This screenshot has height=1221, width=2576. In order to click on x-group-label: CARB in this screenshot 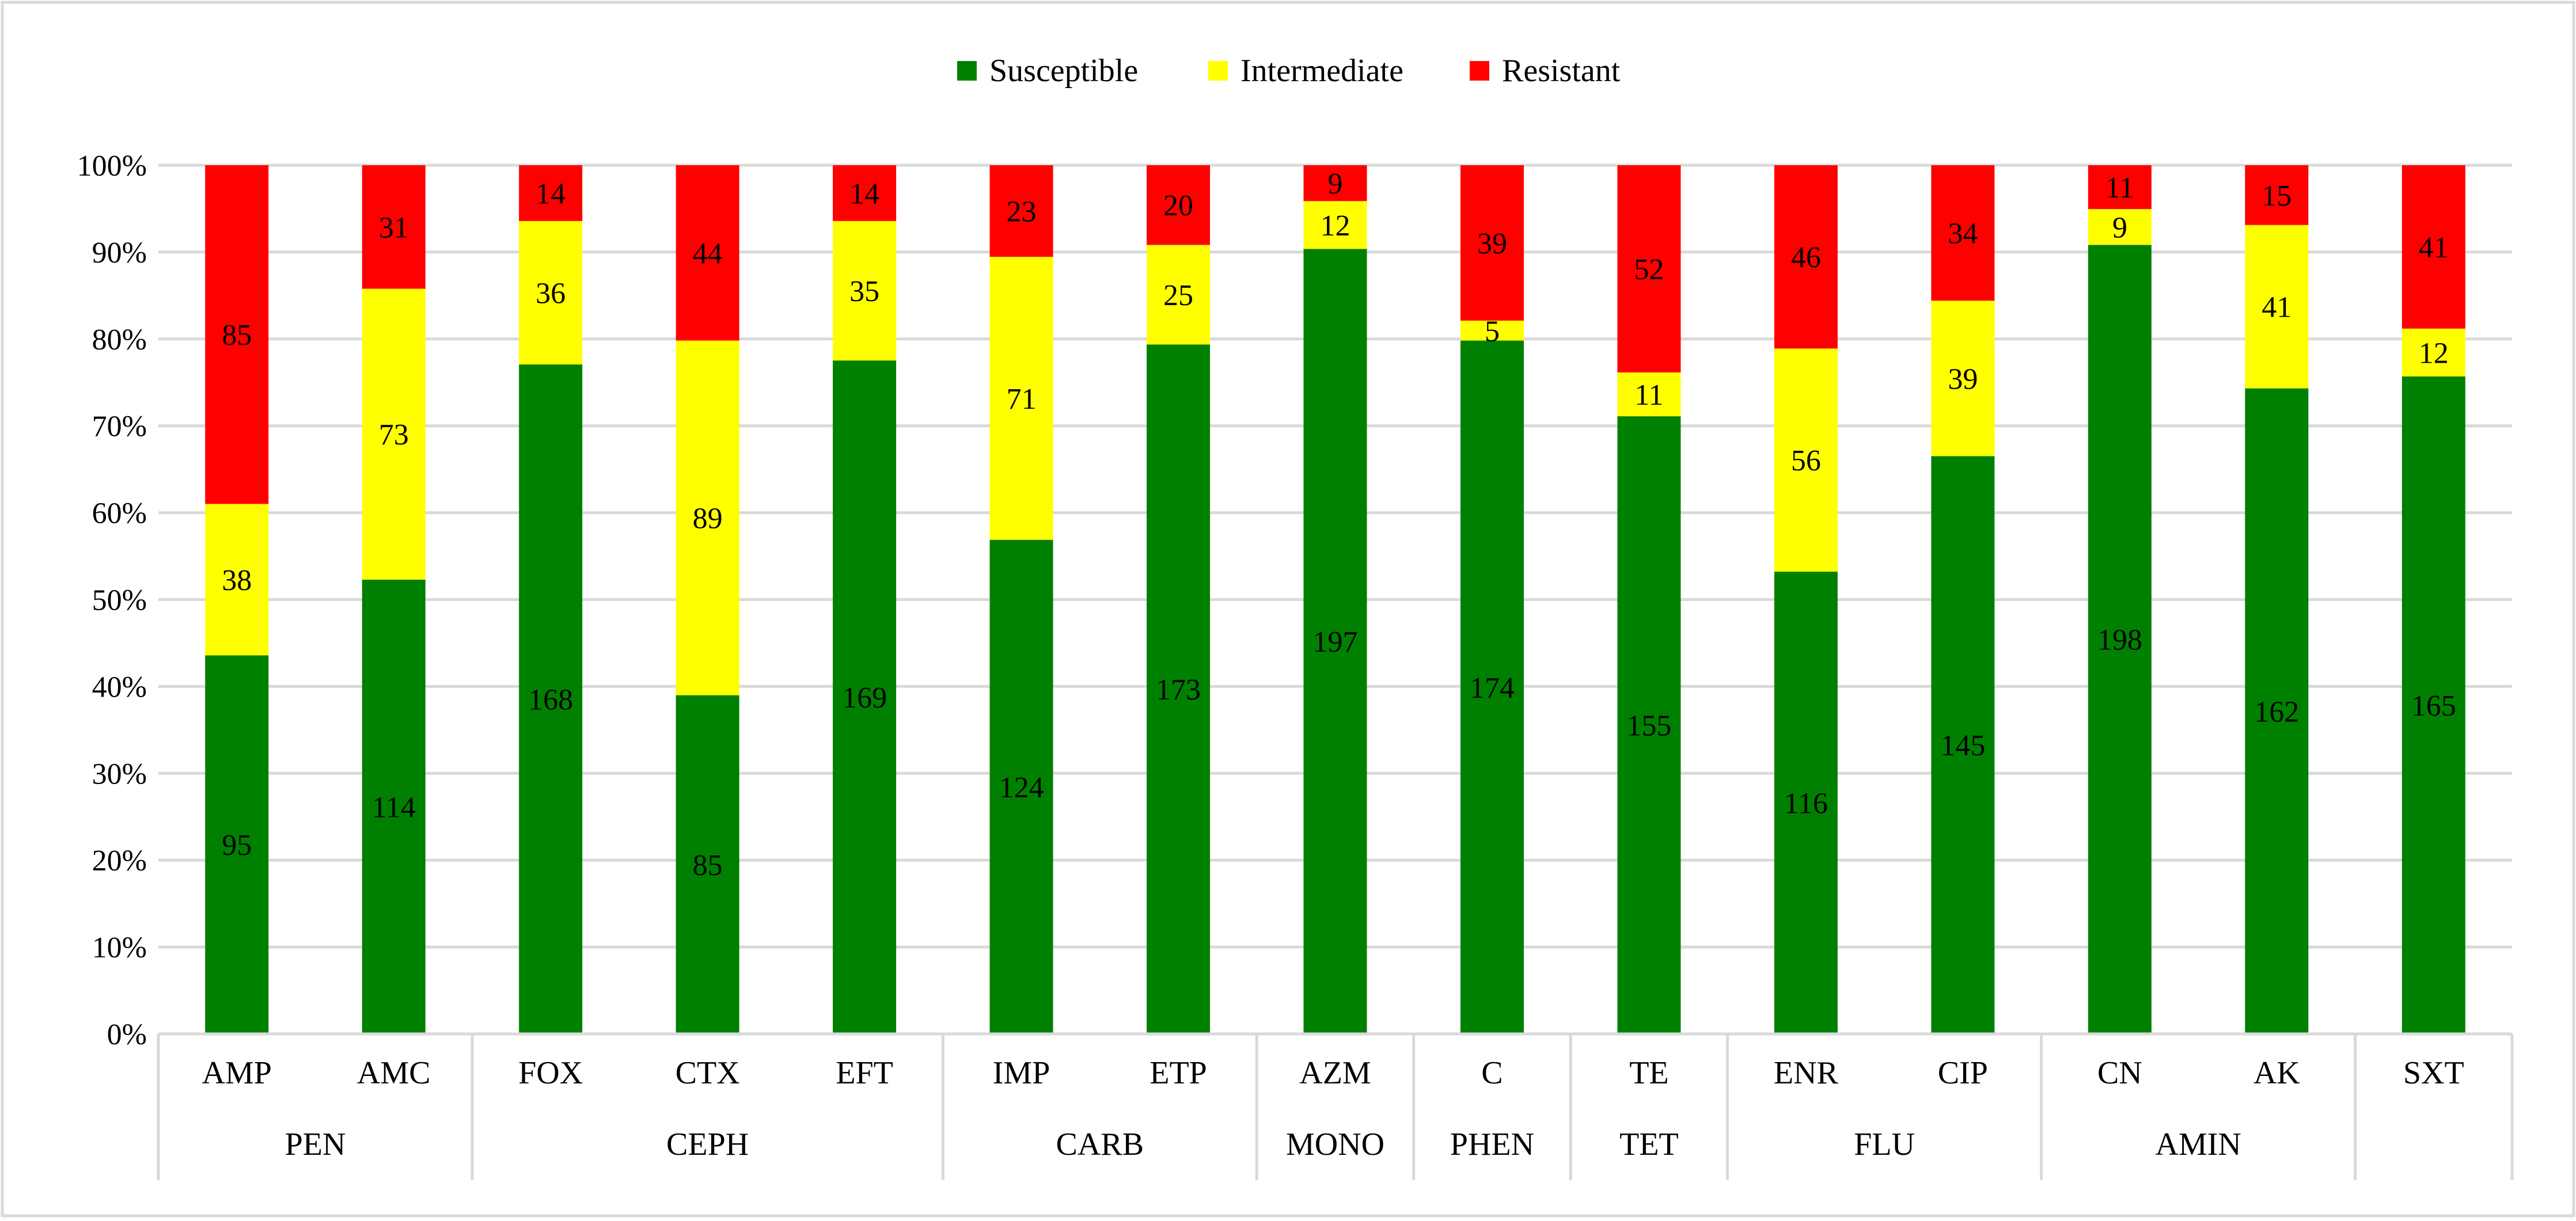, I will do `click(1100, 1144)`.